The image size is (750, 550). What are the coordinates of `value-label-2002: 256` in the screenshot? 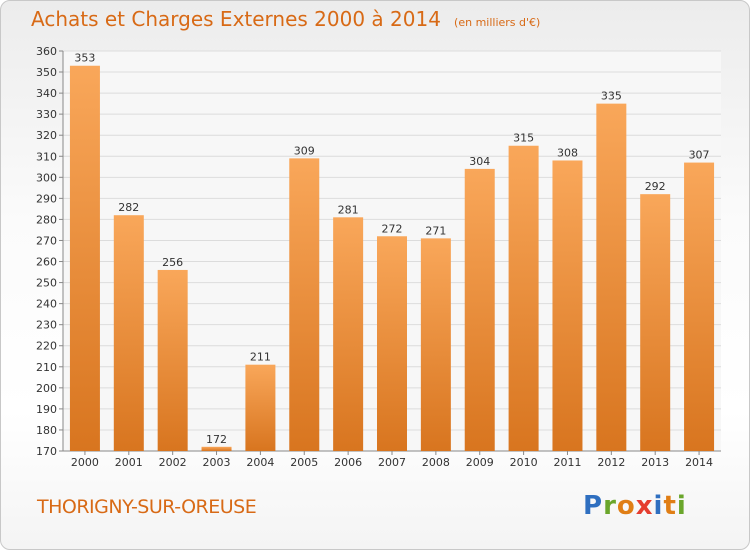 It's located at (172, 262).